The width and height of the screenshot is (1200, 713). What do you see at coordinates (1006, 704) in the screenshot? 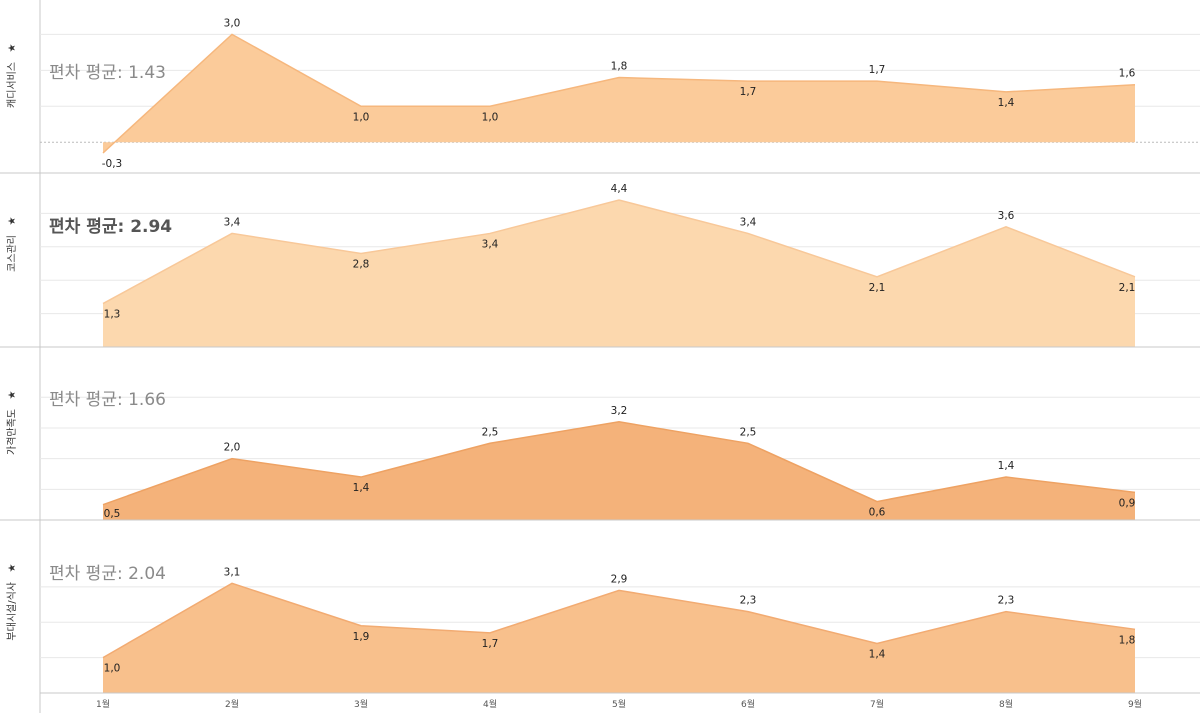
I see `x-tick-label: 8월` at bounding box center [1006, 704].